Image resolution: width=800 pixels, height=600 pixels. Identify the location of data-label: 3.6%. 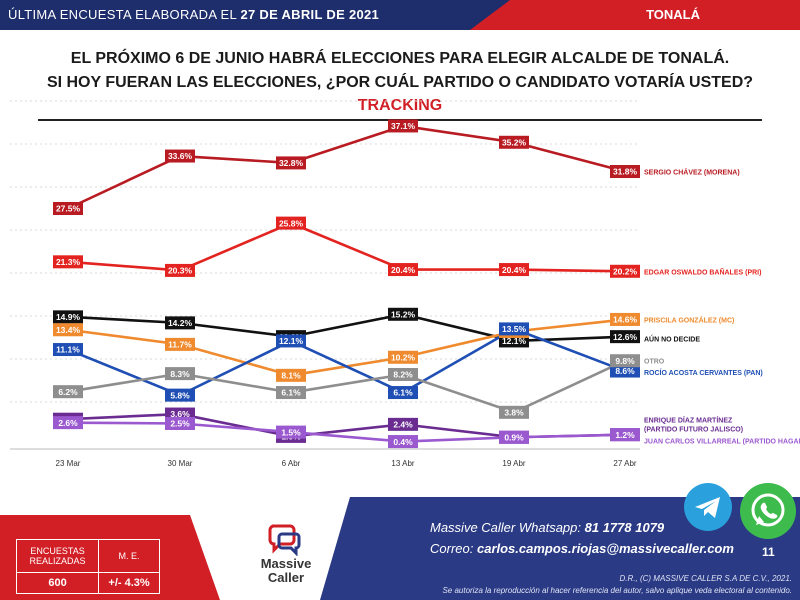
(180, 414).